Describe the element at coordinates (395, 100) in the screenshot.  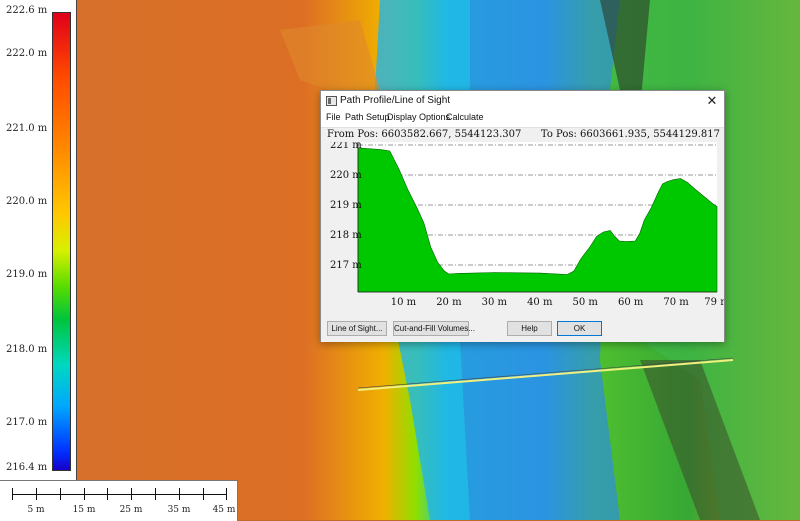
I see `dialog-title: Path Profile/Line of Sight` at that location.